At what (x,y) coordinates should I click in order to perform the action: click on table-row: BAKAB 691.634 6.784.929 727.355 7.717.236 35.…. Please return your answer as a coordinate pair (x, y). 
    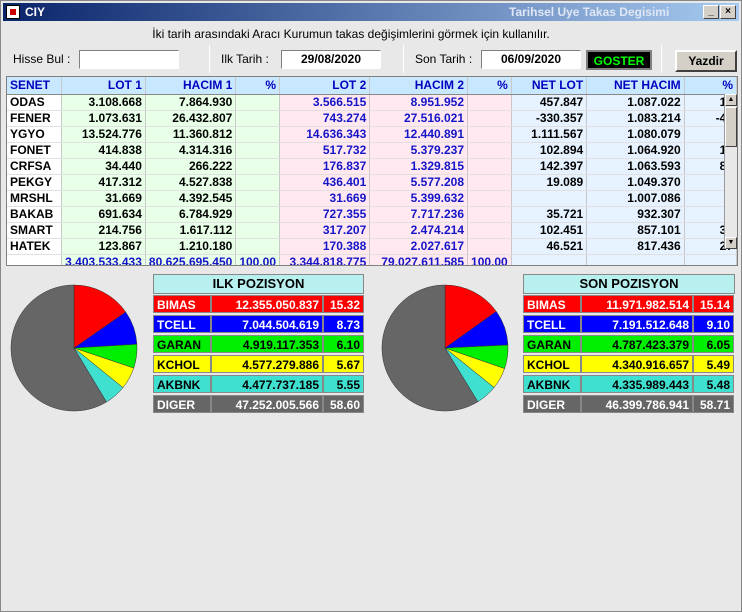
    Looking at the image, I should click on (372, 214).